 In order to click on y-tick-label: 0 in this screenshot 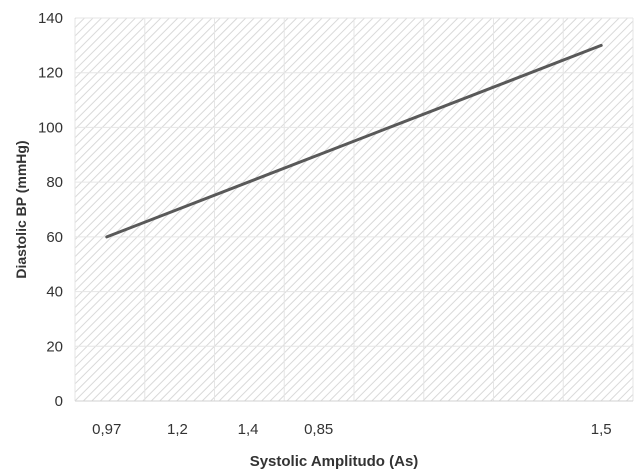, I will do `click(59, 401)`.